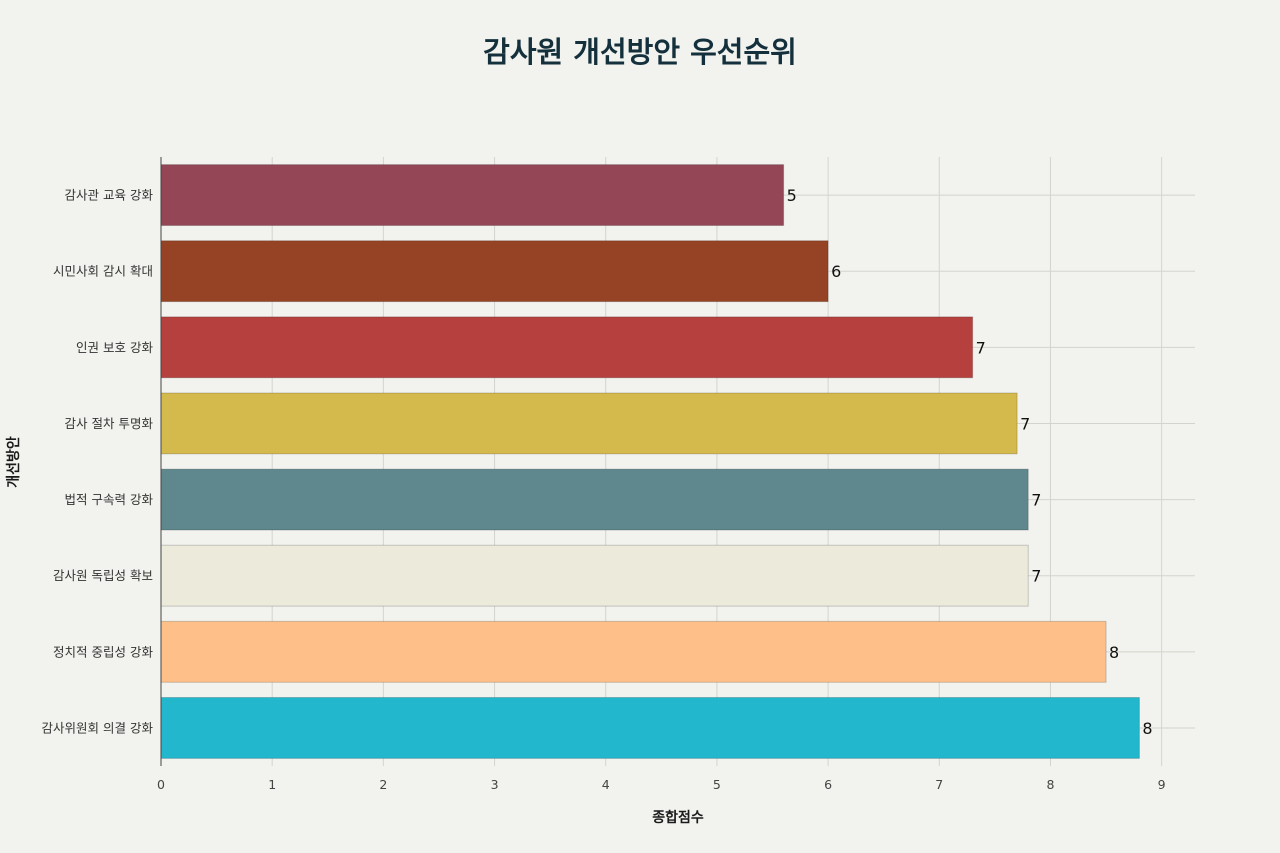  I want to click on x-tick-label: 8, so click(1050, 784).